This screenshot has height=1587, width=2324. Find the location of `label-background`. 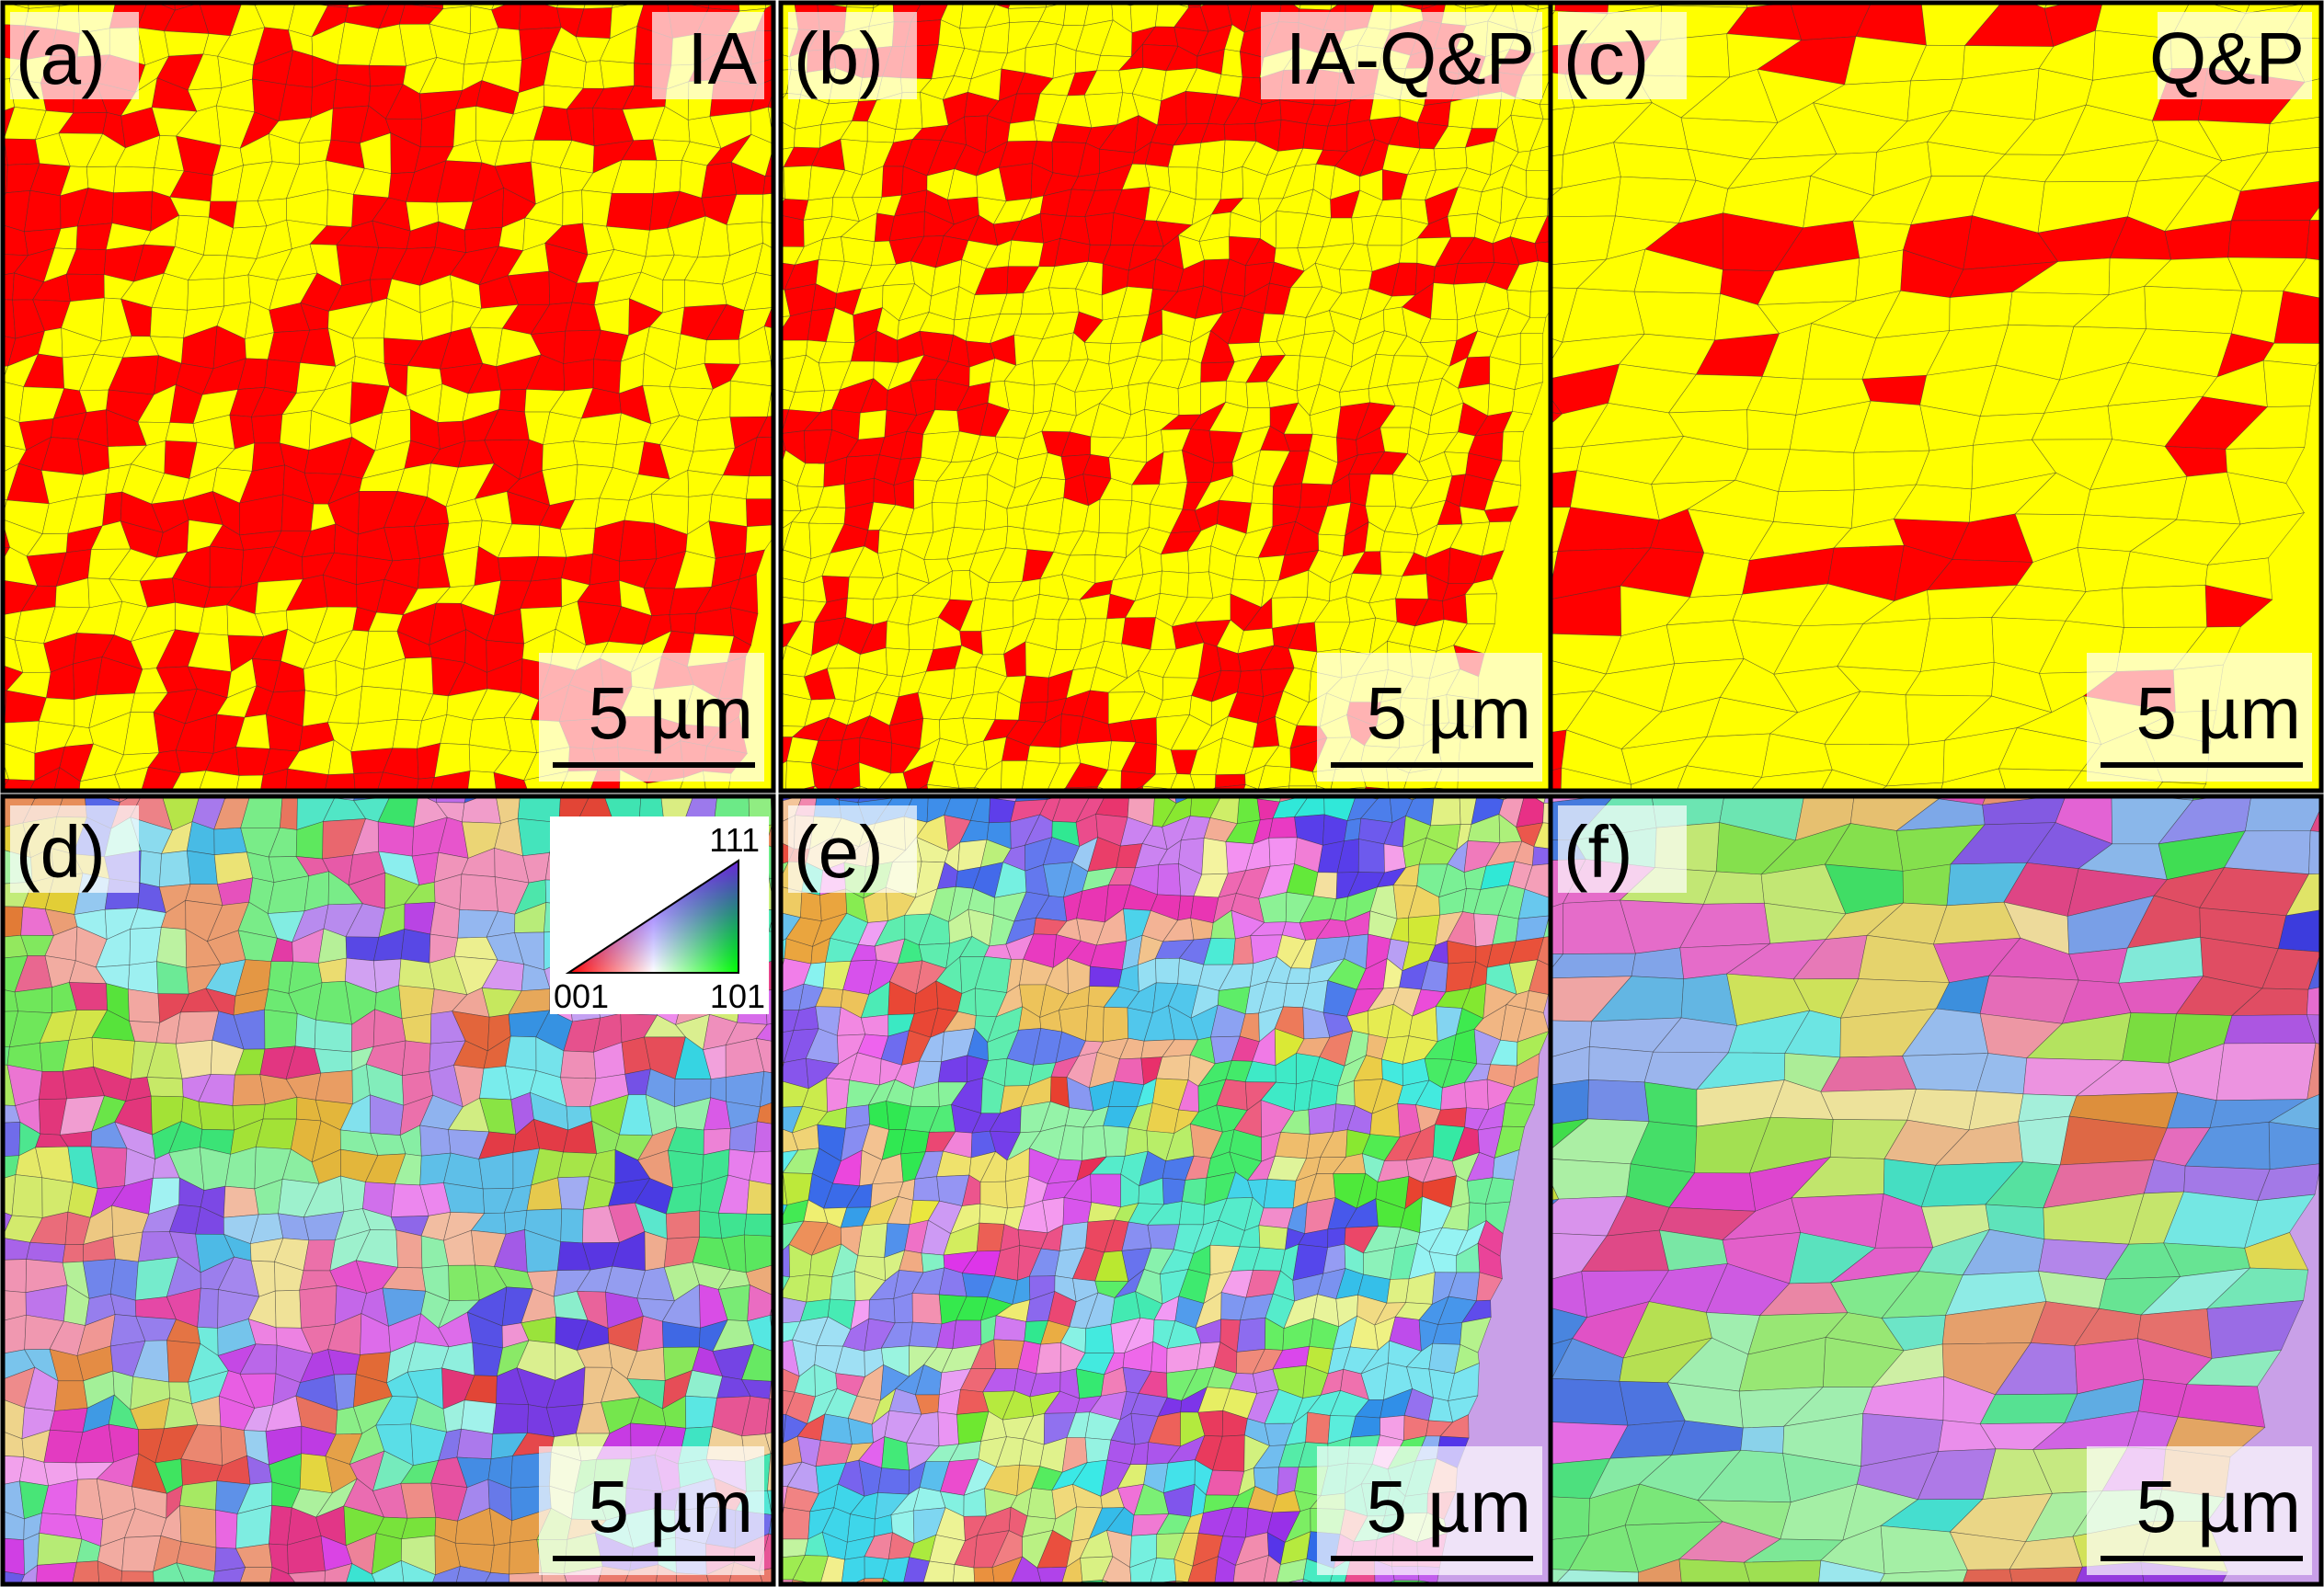

label-background is located at coordinates (74, 55).